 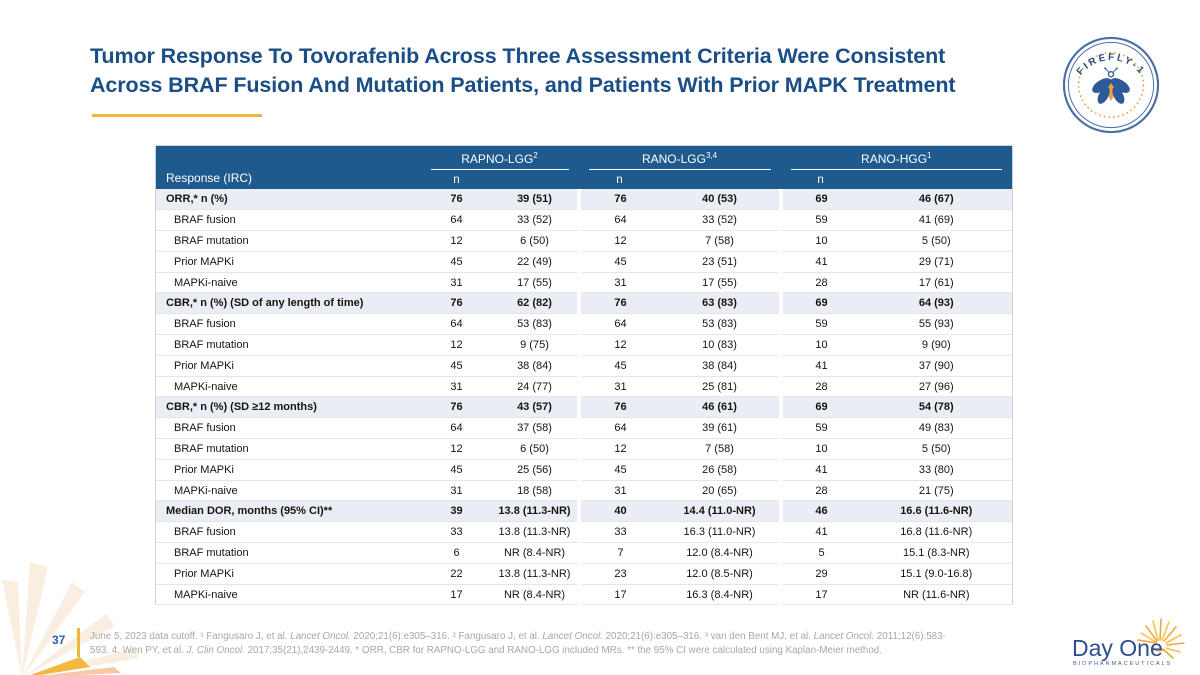 I want to click on table-row: BRAF mutation 12 9 (75) 12 10 (83) 10 9 (90), so click(x=584, y=345).